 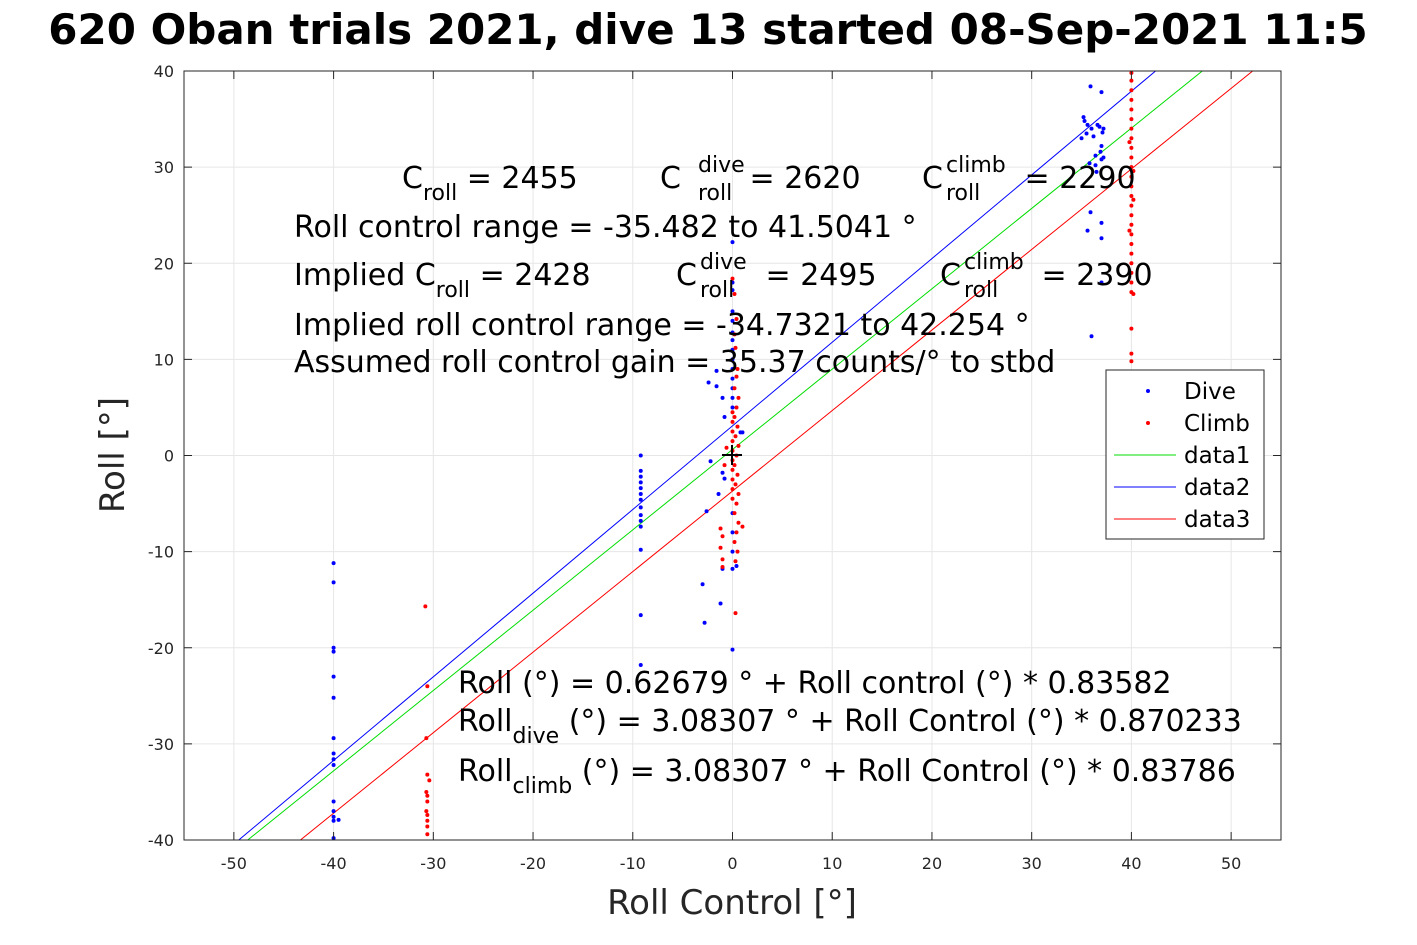 What do you see at coordinates (932, 863) in the screenshot?
I see `x-tick-label: 20` at bounding box center [932, 863].